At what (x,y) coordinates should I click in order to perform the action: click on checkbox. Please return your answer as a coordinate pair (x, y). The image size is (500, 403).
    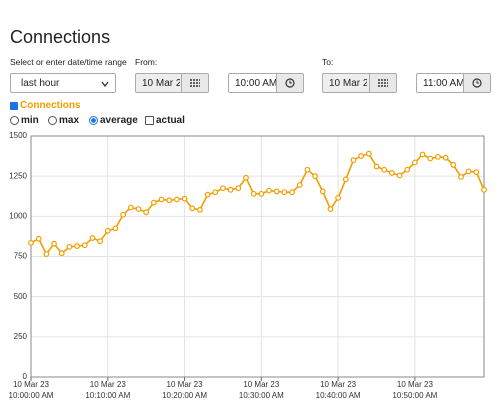
    Looking at the image, I should click on (149, 120).